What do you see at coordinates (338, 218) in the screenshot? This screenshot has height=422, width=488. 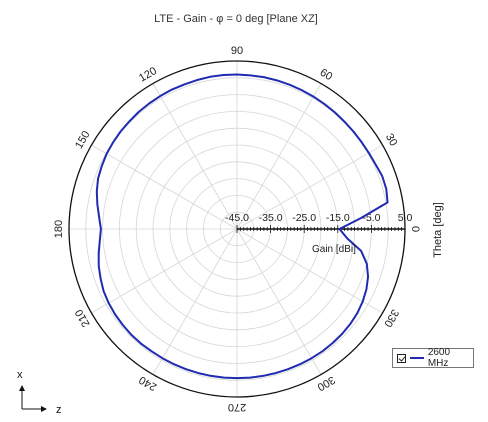 I see `radial-tick-label: -15.0` at bounding box center [338, 218].